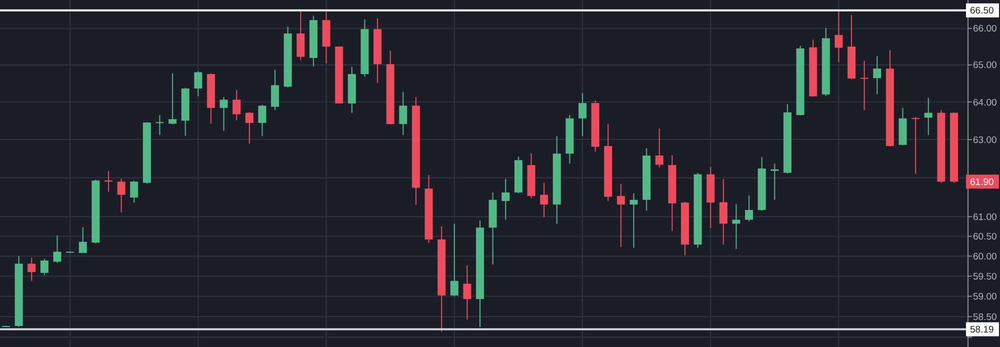 This screenshot has width=1000, height=347. Describe the element at coordinates (985, 276) in the screenshot. I see `y-tick-label: 59.50` at that location.